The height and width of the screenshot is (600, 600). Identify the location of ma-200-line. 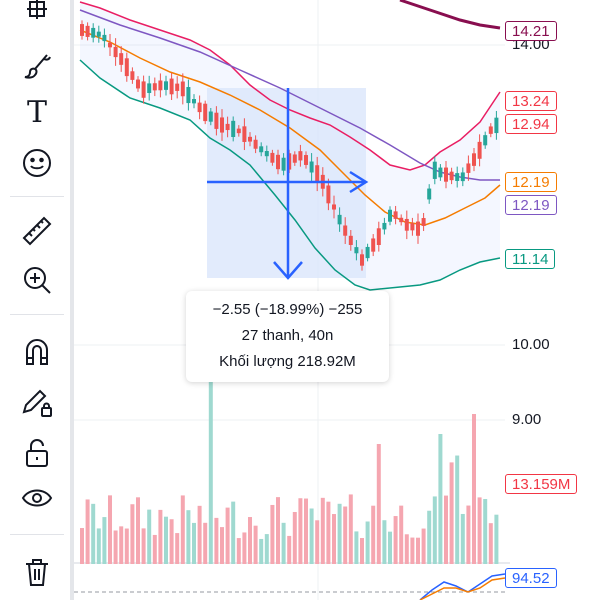
(450, 15).